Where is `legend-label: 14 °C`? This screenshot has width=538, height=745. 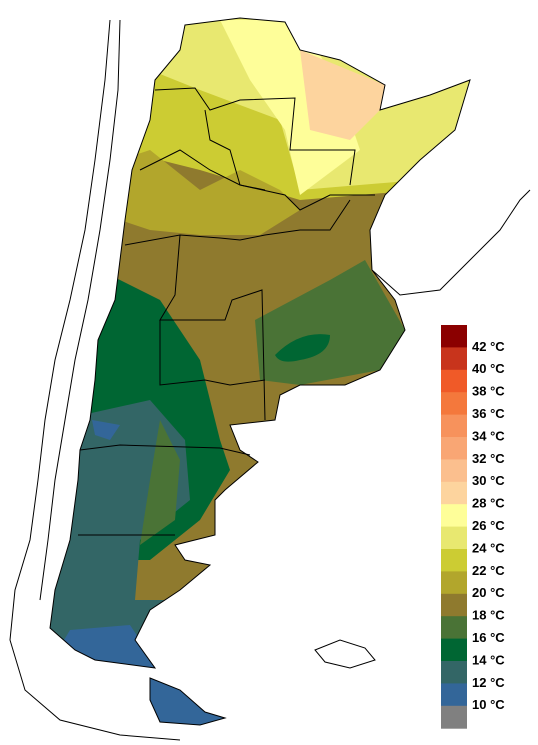 legend-label: 14 °C is located at coordinates (488, 659).